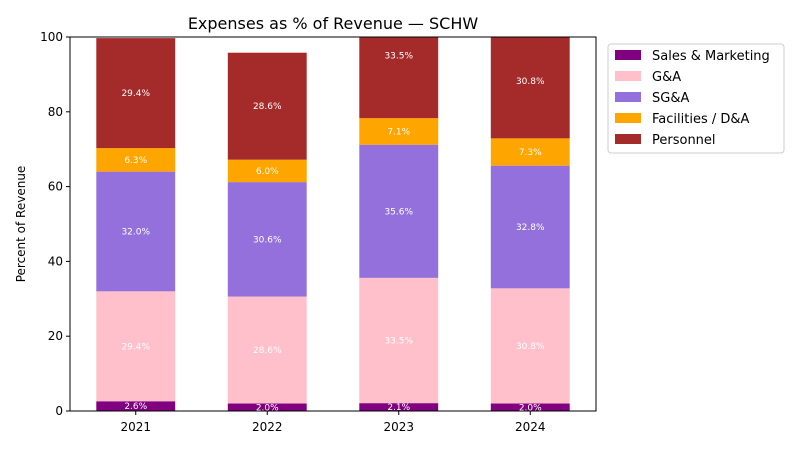 The height and width of the screenshot is (450, 800). I want to click on bar-label-2022-0: 2.0%, so click(267, 408).